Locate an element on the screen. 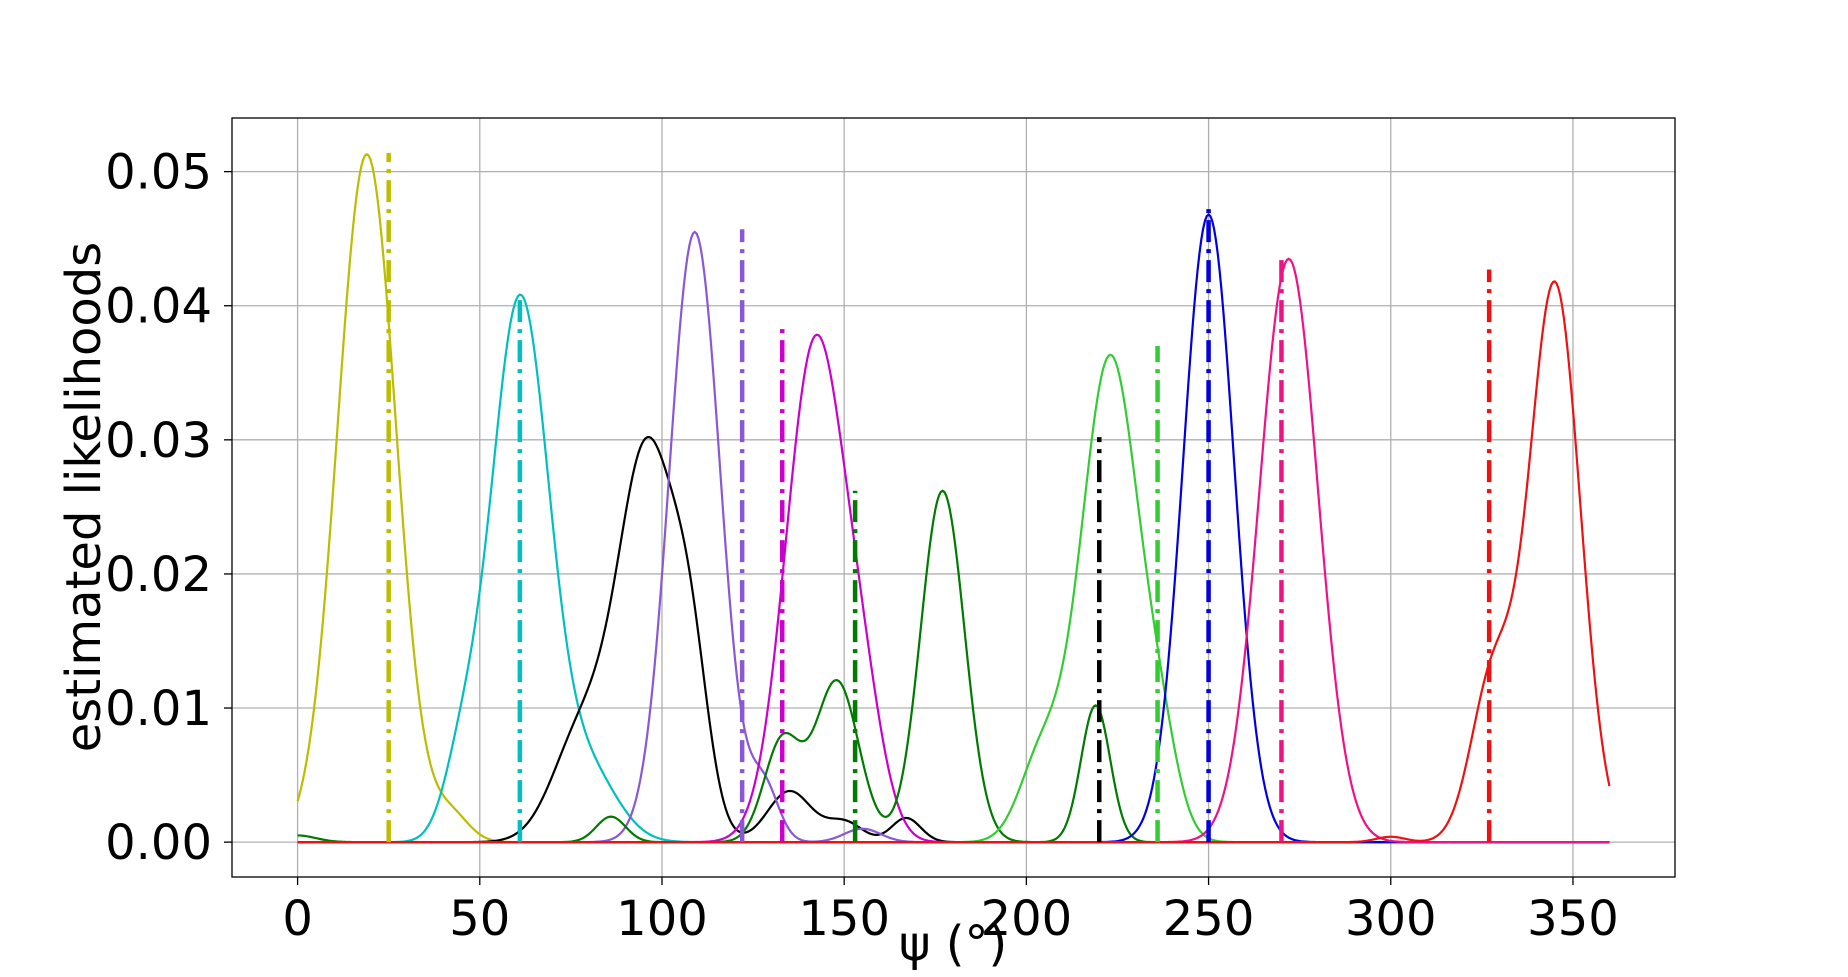 This screenshot has width=1848, height=977. x-tick-label: 200 is located at coordinates (1027, 919).